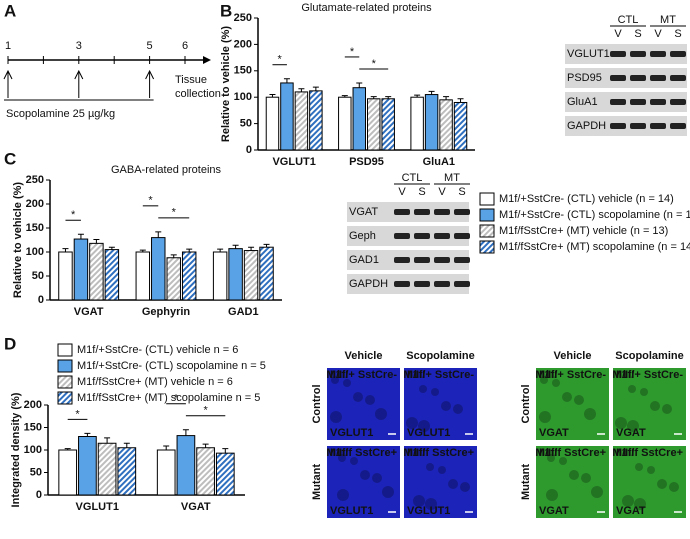 The height and width of the screenshot is (539, 690). What do you see at coordinates (631, 511) in the screenshot?
I see `micrograph-marker: VGAT` at bounding box center [631, 511].